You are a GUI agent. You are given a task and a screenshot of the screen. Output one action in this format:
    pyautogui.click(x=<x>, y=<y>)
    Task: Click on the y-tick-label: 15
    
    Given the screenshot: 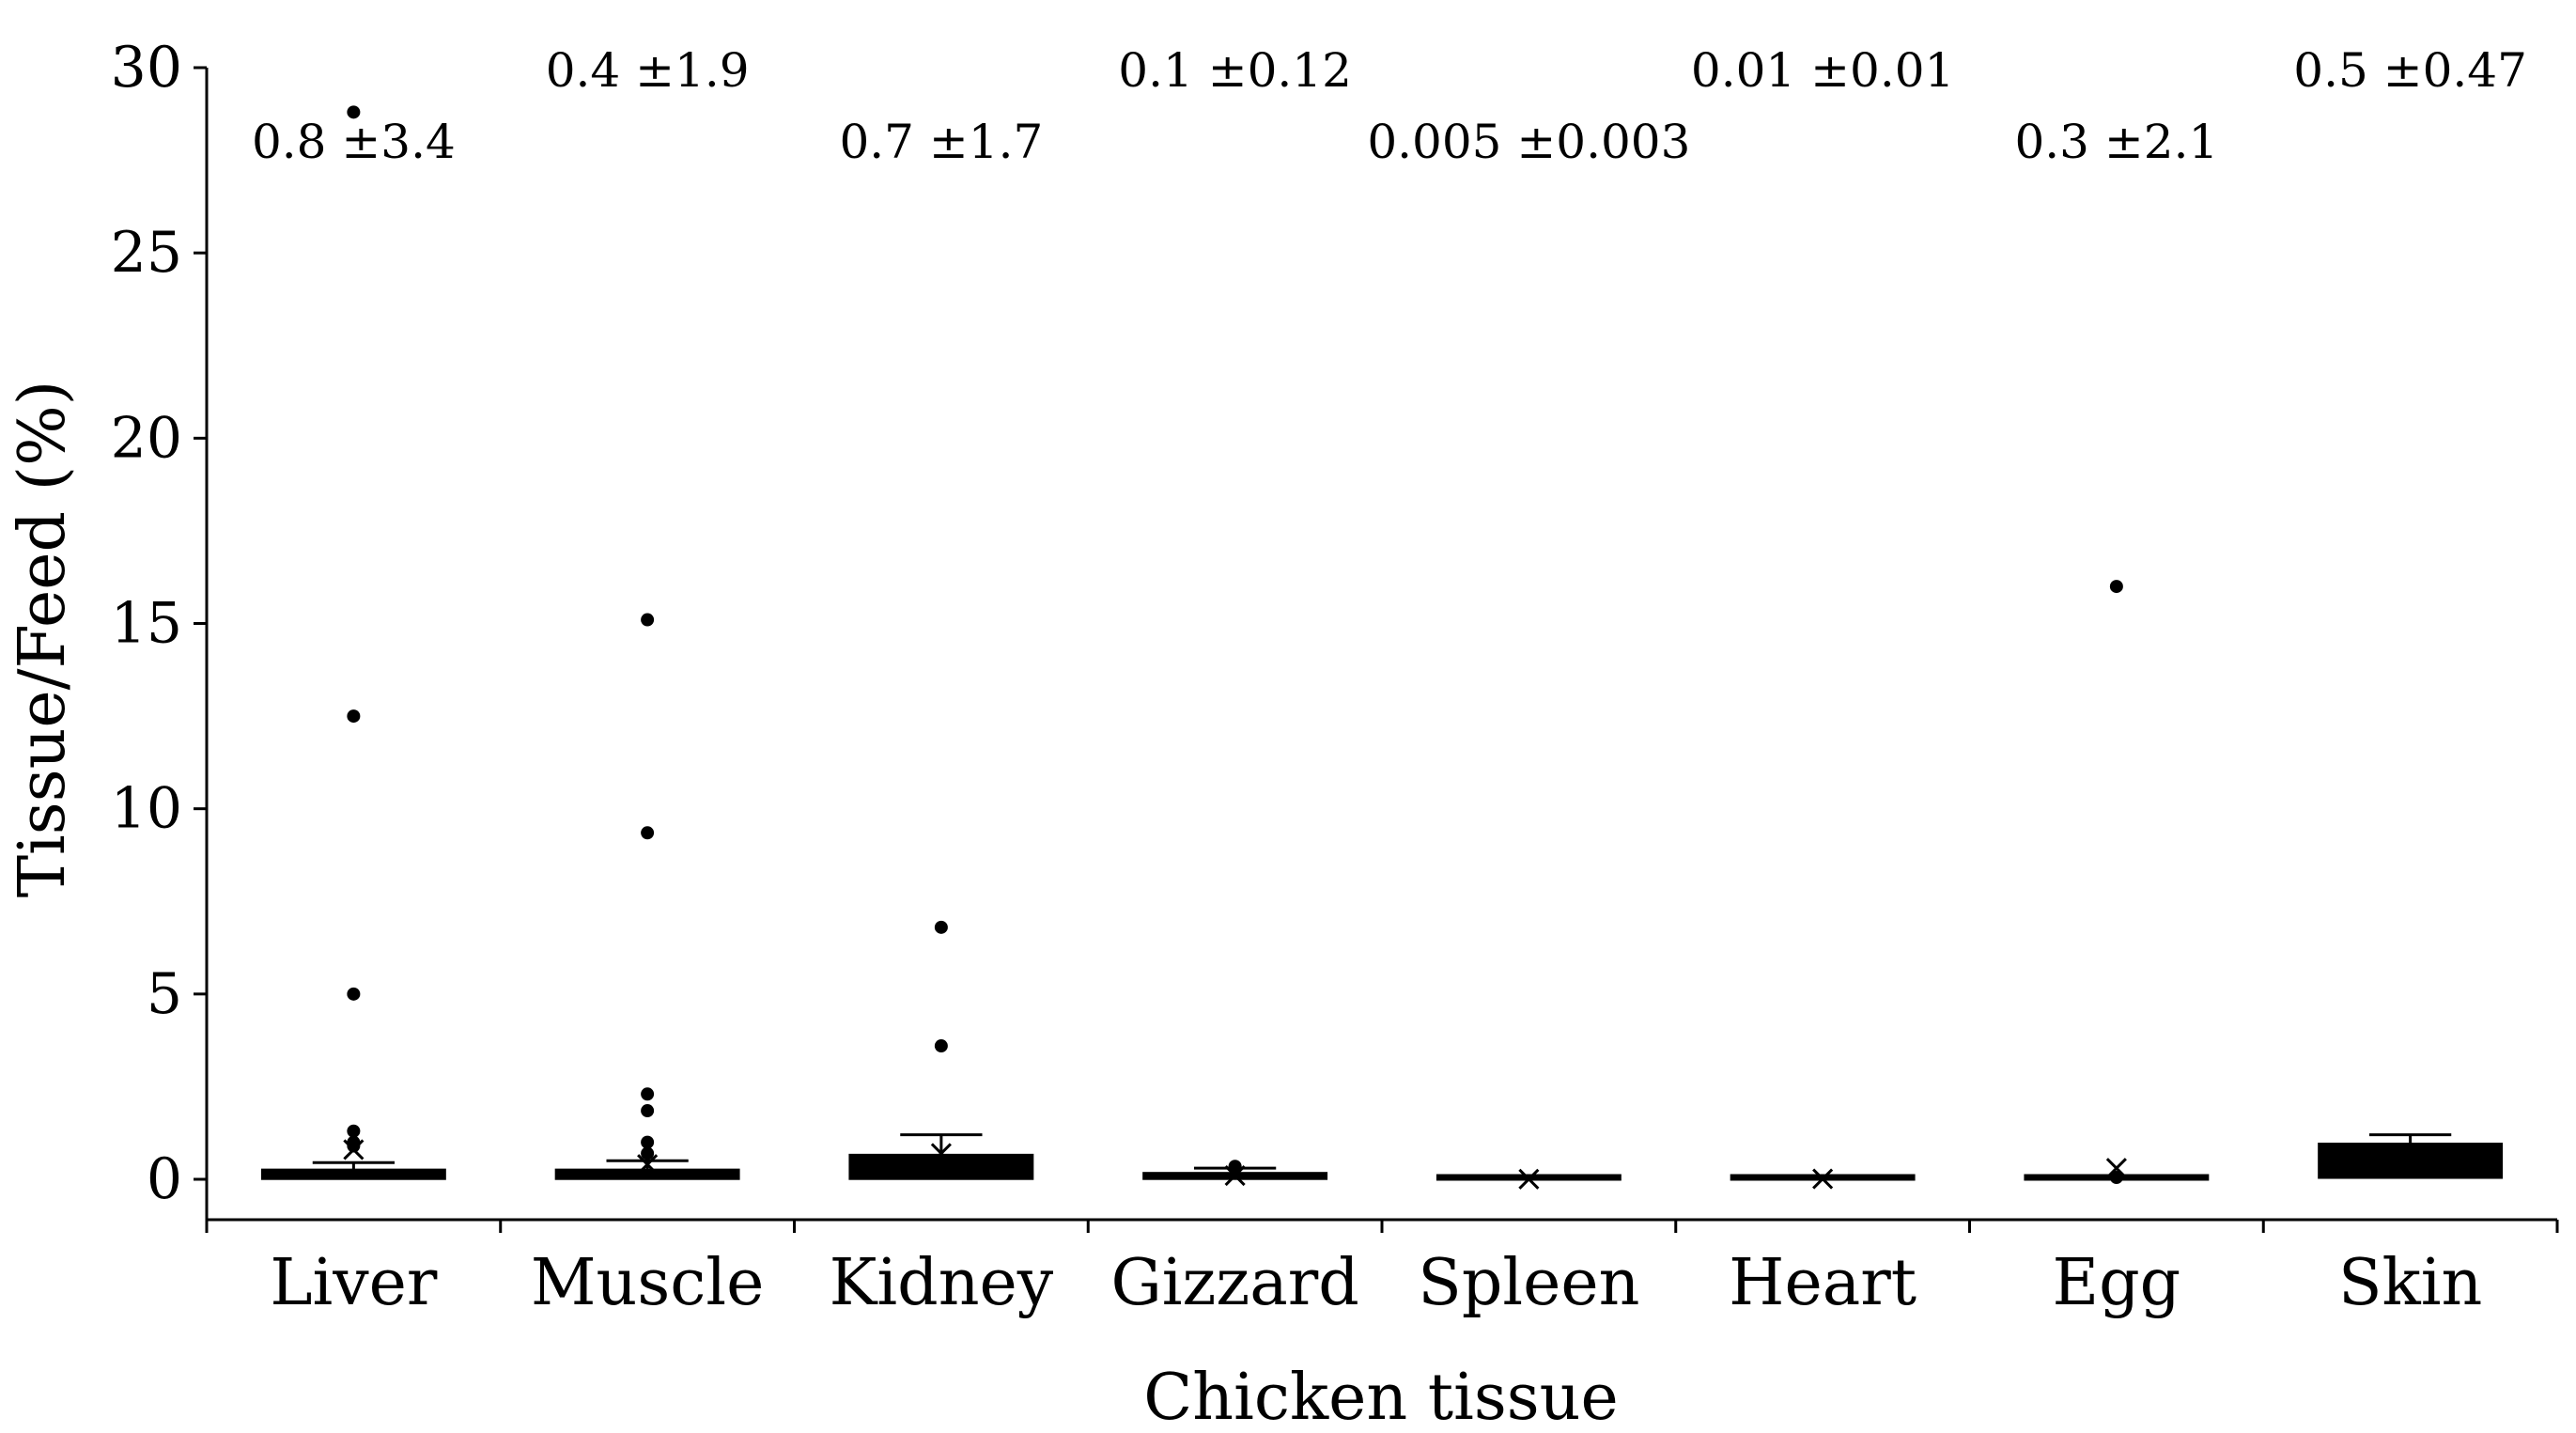 What is the action you would take?
    pyautogui.click(x=146, y=624)
    